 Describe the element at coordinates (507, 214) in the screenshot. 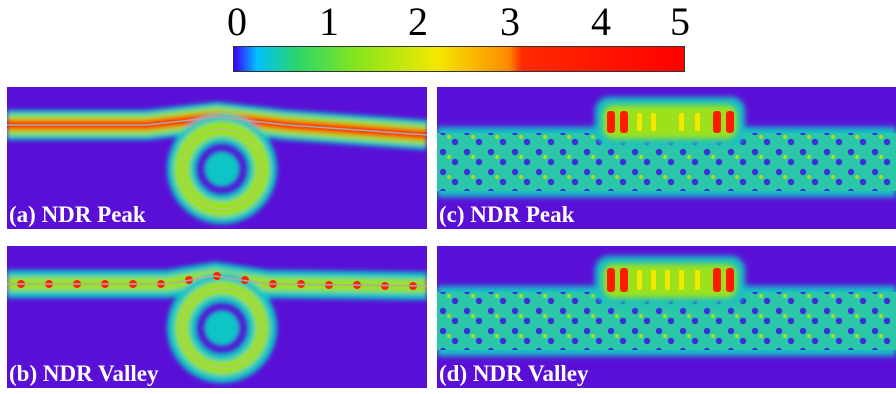

I see `panel-c-caption: (c) NDR Peak` at that location.